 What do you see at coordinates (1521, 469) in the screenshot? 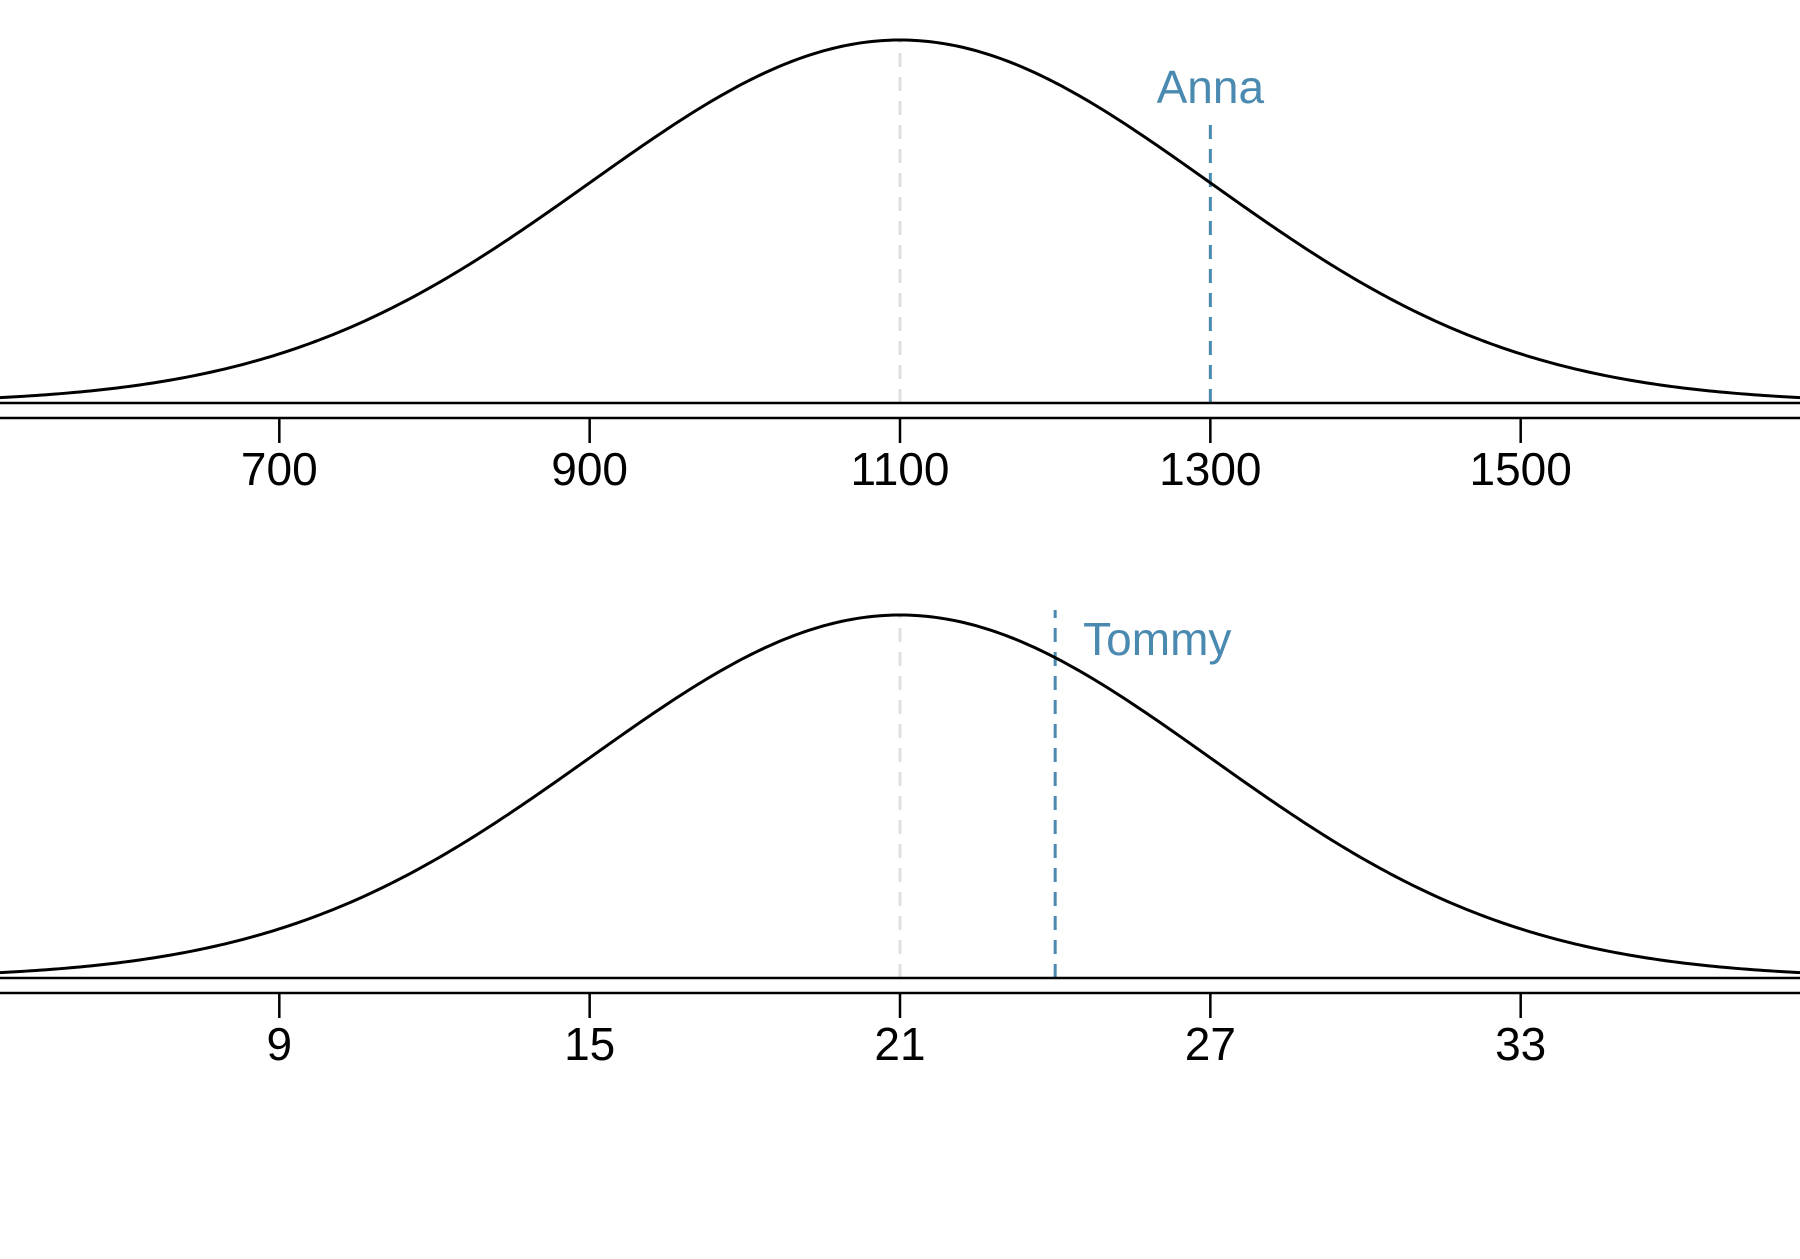
I see `x-tick-label: 1500` at bounding box center [1521, 469].